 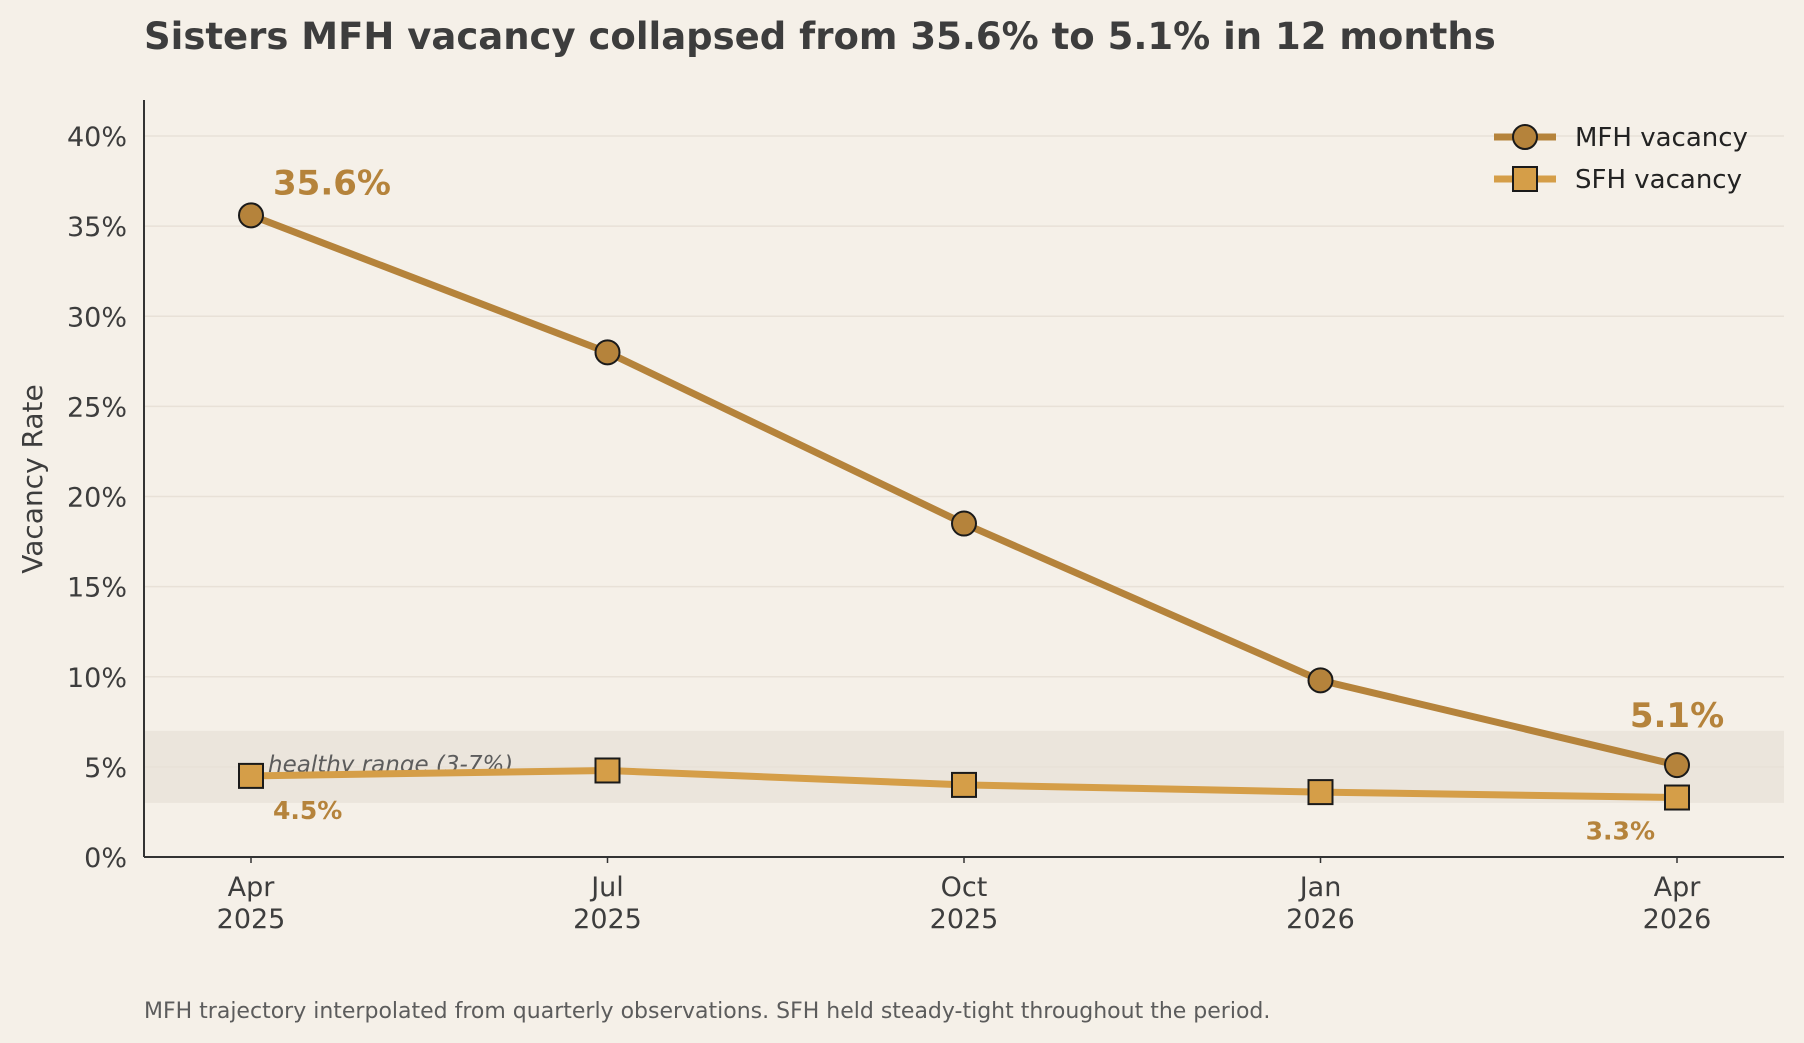 I want to click on y-tick-label: 0%, so click(x=105, y=858).